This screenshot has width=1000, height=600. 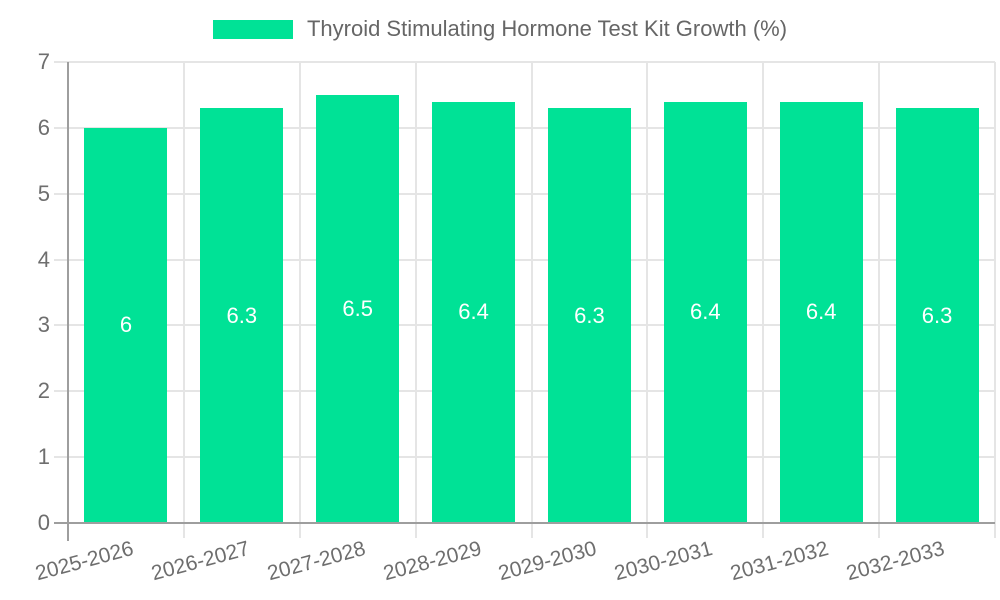 What do you see at coordinates (43, 522) in the screenshot?
I see `y-axis-tick-label: 0` at bounding box center [43, 522].